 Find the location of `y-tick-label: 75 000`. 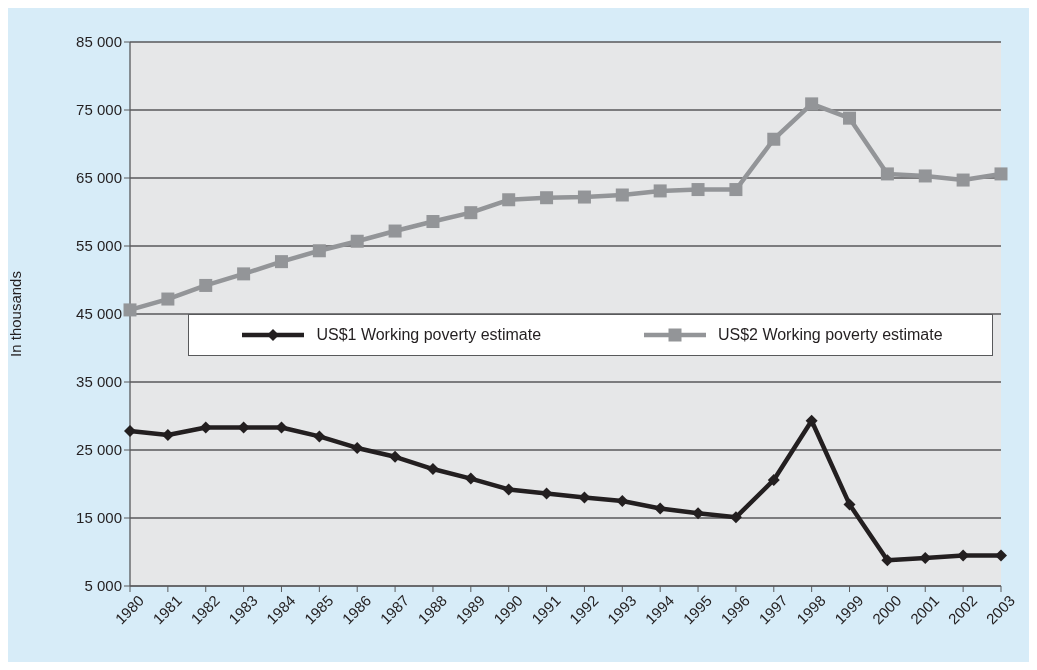

y-tick-label: 75 000 is located at coordinates (99, 110).